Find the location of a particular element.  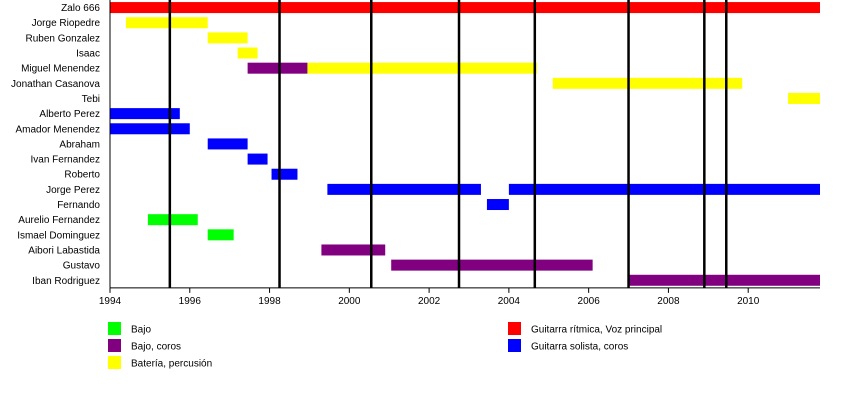

legend-swatch-bateria-percusion is located at coordinates (114, 362).